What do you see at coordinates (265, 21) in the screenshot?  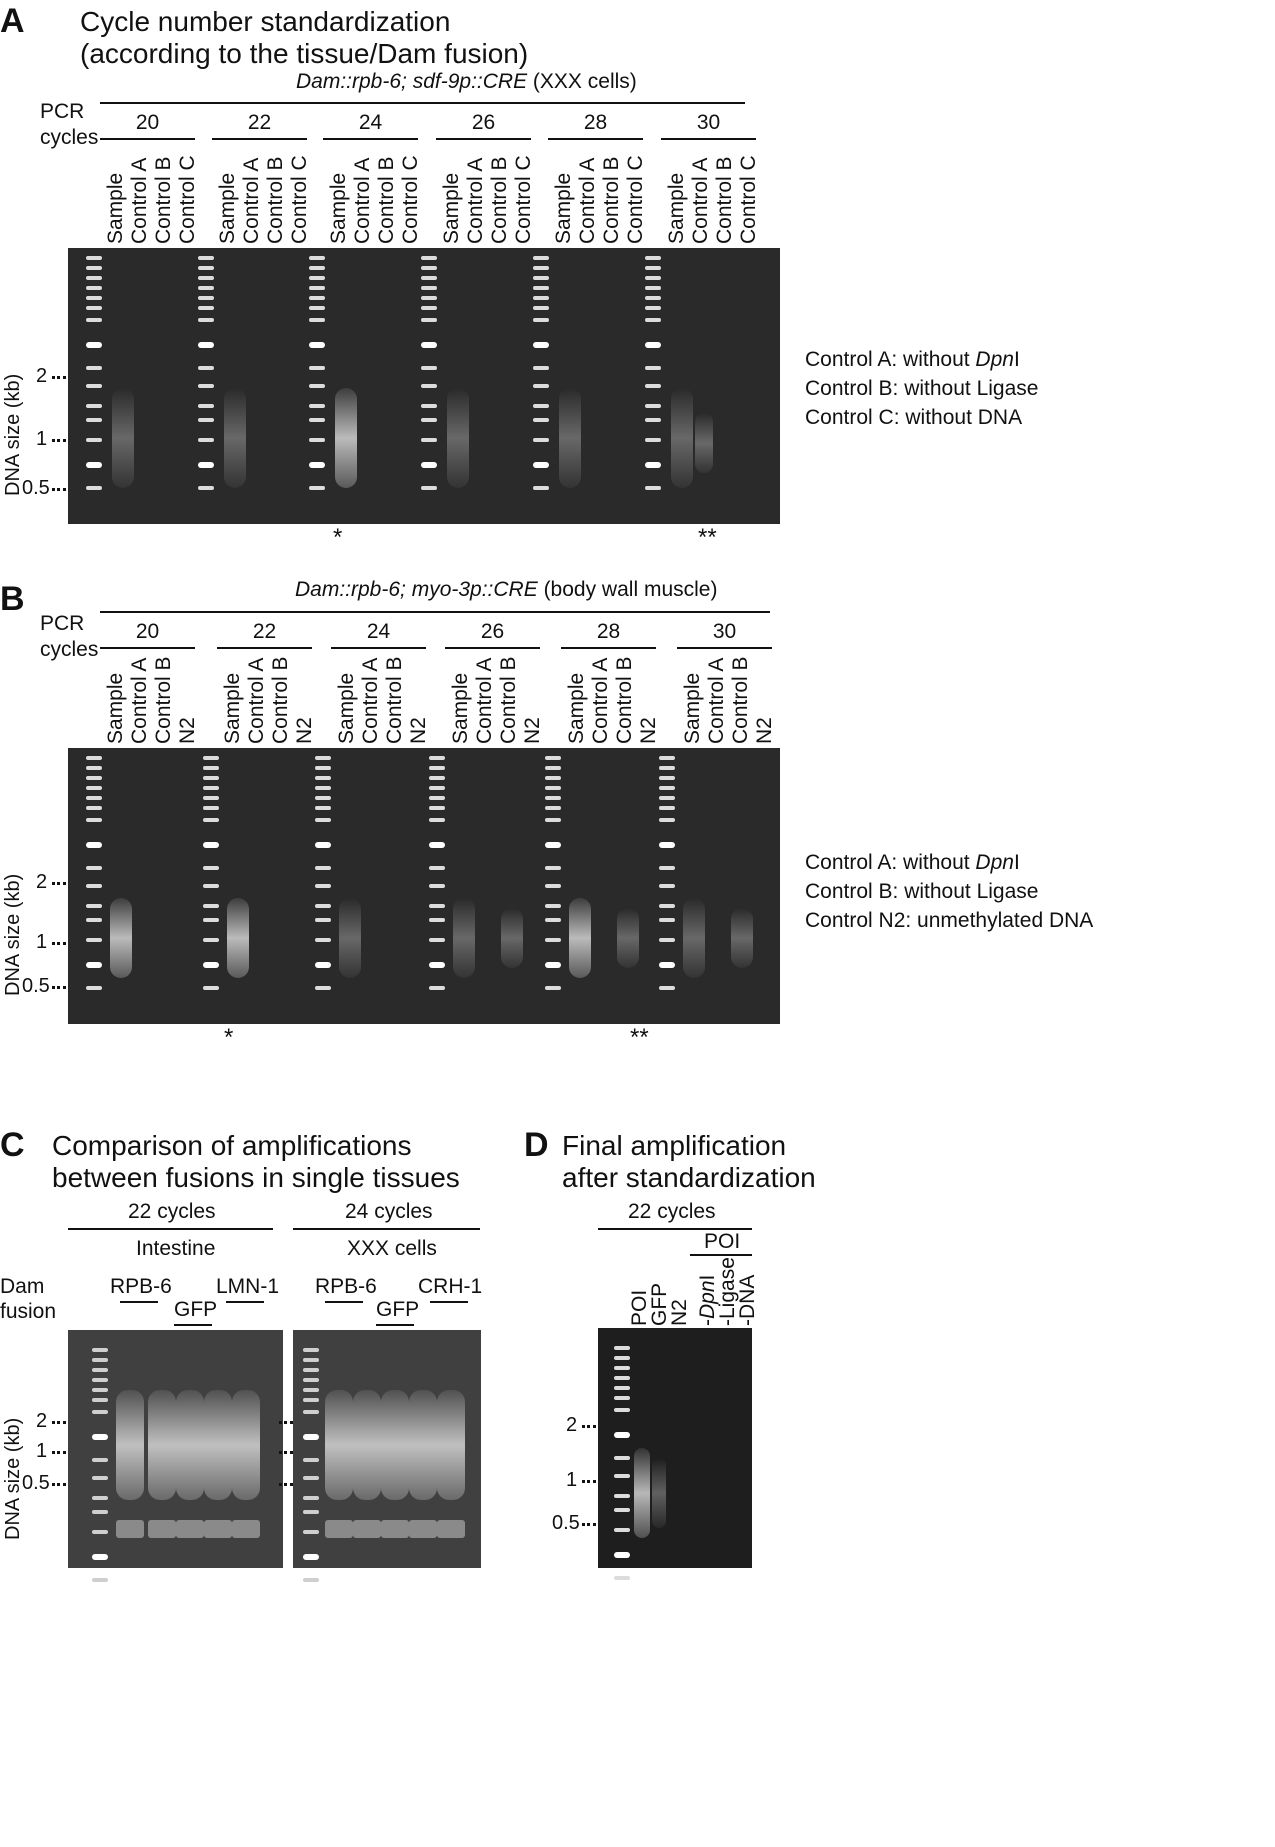 I see `panel-a-title-line1: Cycle number standardization` at bounding box center [265, 21].